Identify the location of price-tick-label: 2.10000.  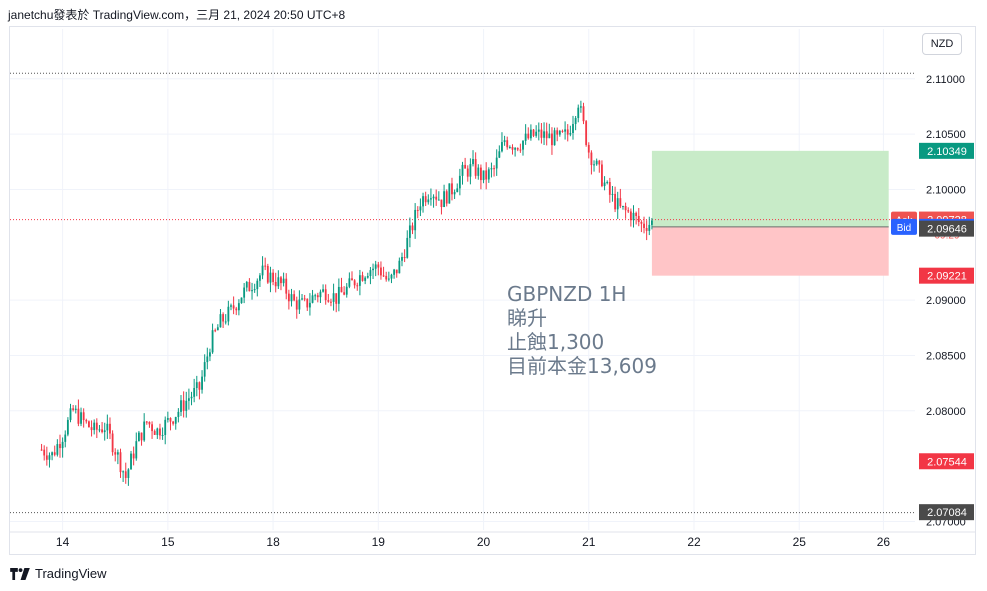
(946, 190).